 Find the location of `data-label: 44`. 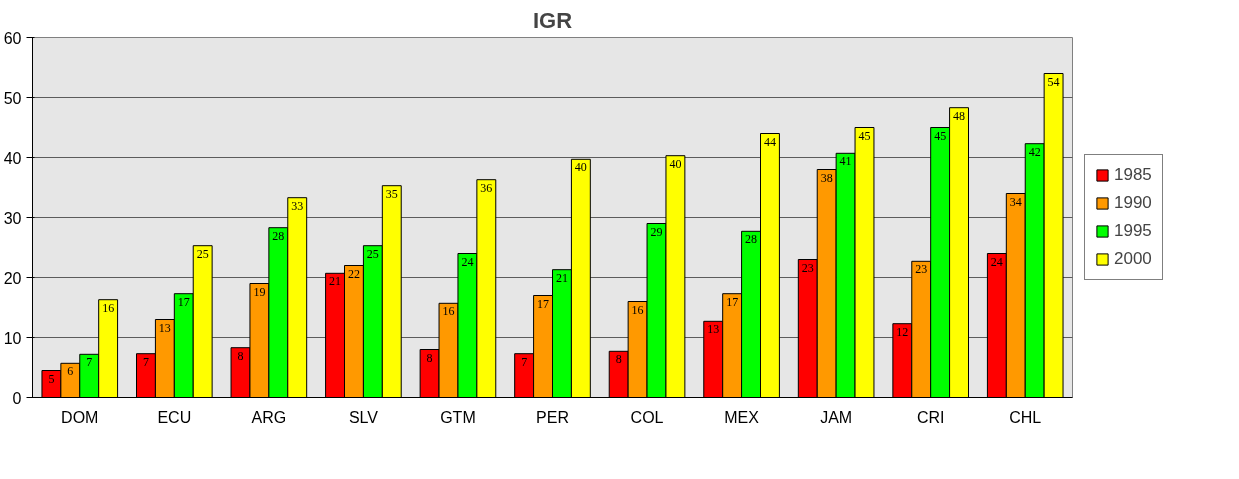

data-label: 44 is located at coordinates (769, 141).